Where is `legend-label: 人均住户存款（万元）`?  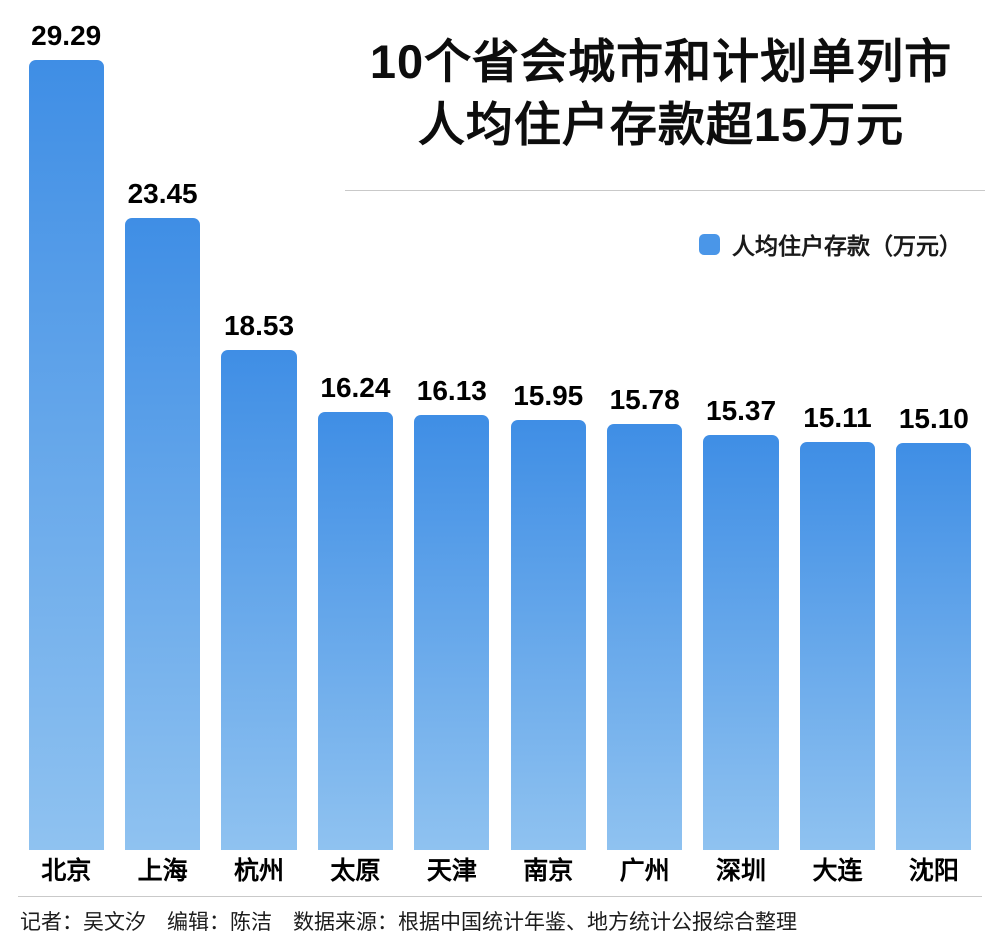 legend-label: 人均住户存款（万元） is located at coordinates (847, 246).